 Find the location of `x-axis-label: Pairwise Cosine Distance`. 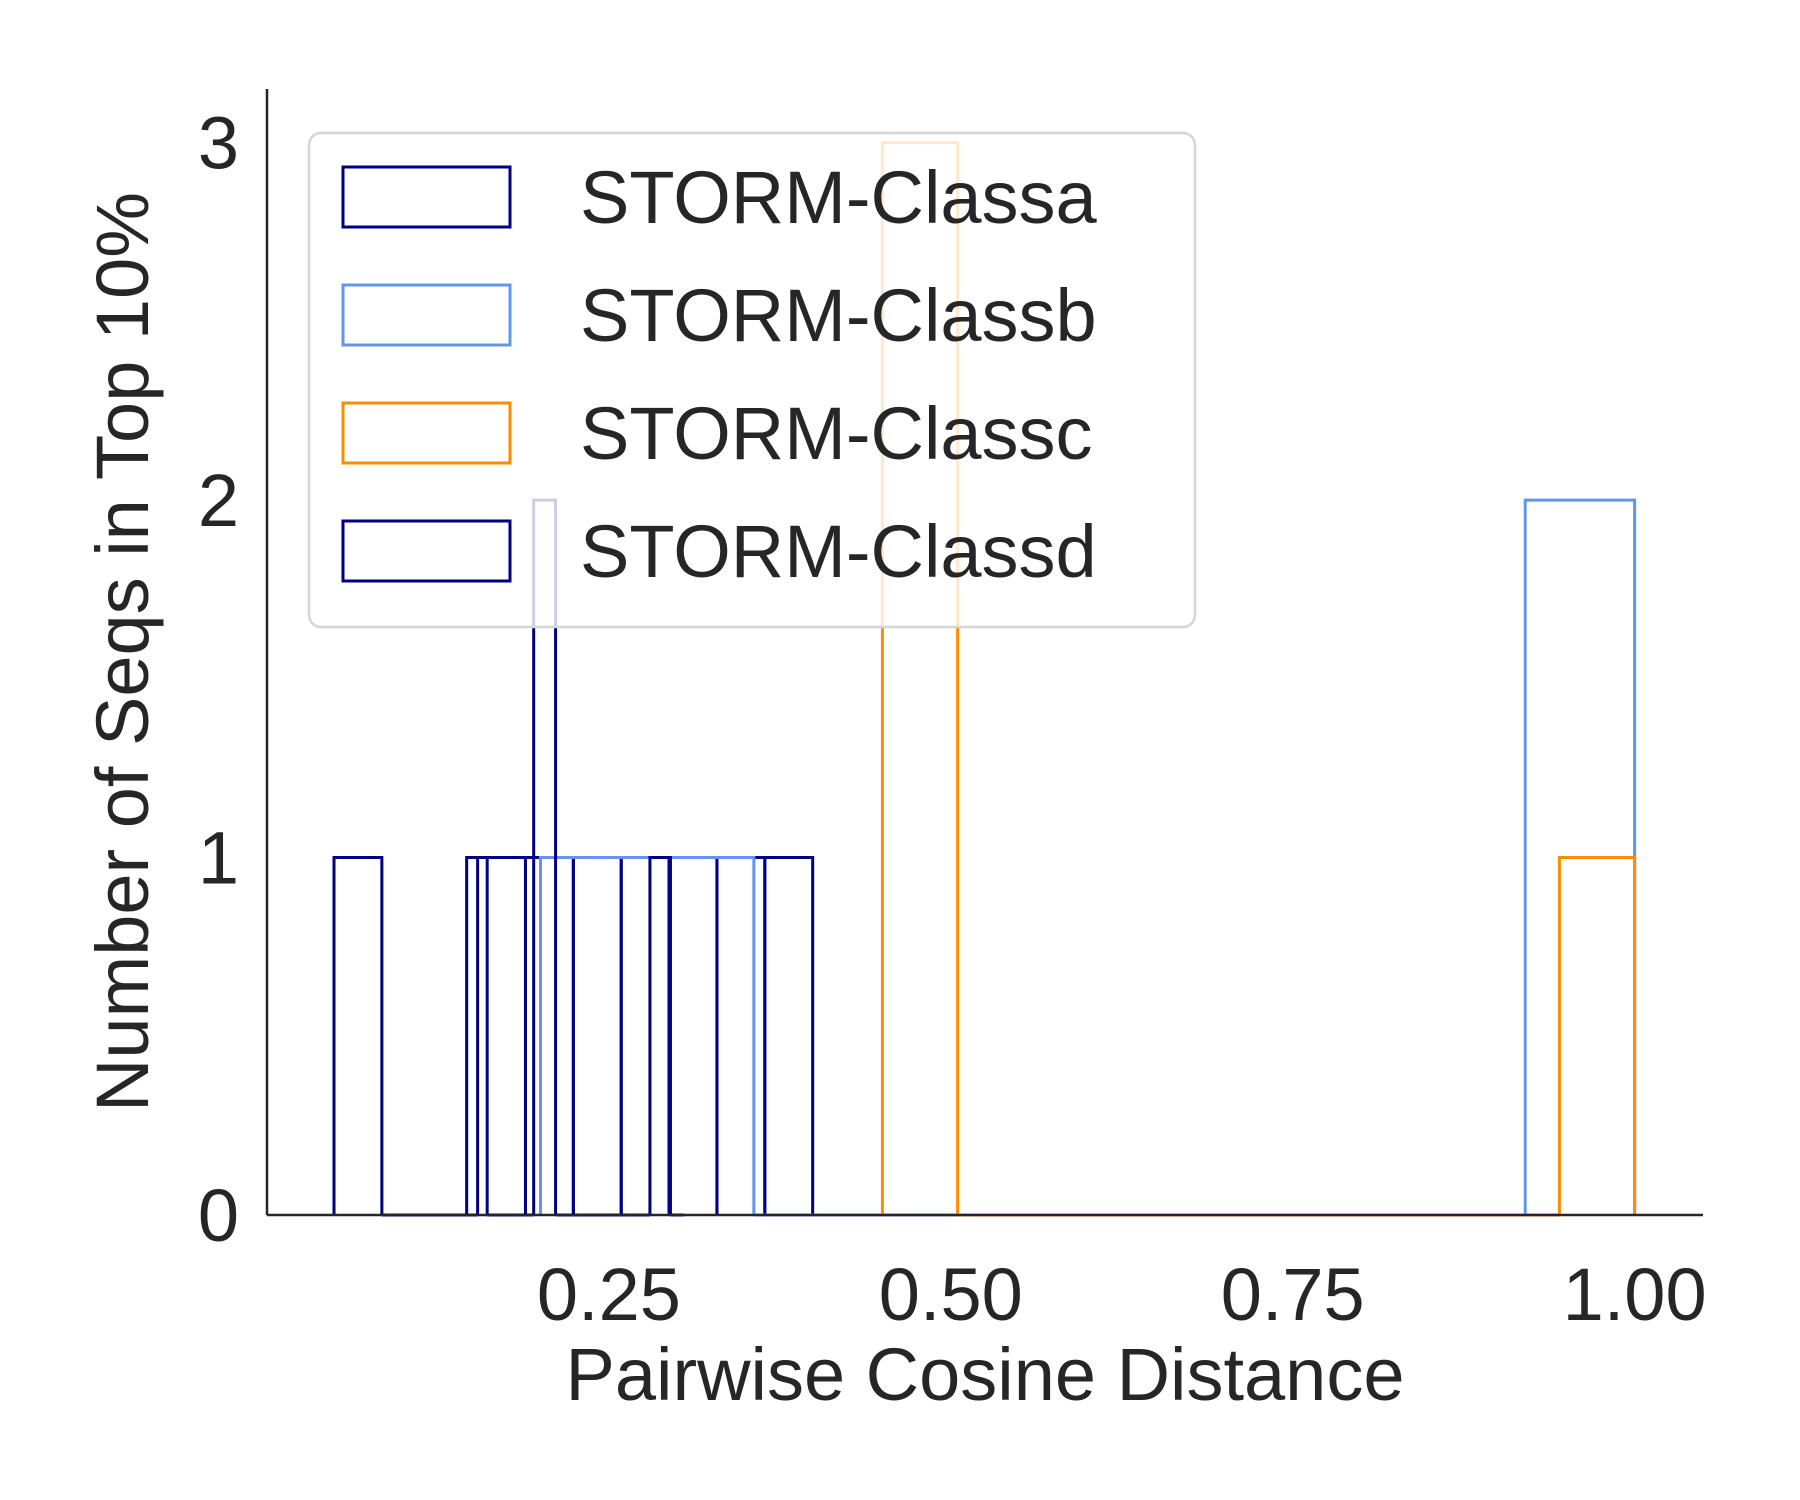

x-axis-label: Pairwise Cosine Distance is located at coordinates (984, 1374).